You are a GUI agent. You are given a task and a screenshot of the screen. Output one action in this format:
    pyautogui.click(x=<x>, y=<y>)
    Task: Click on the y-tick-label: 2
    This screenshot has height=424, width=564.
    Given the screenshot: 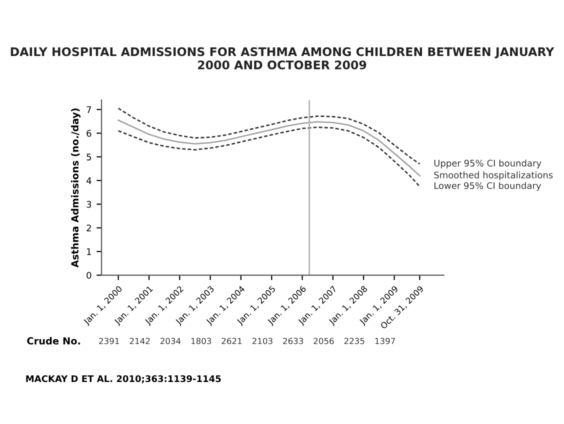 What is the action you would take?
    pyautogui.click(x=88, y=228)
    